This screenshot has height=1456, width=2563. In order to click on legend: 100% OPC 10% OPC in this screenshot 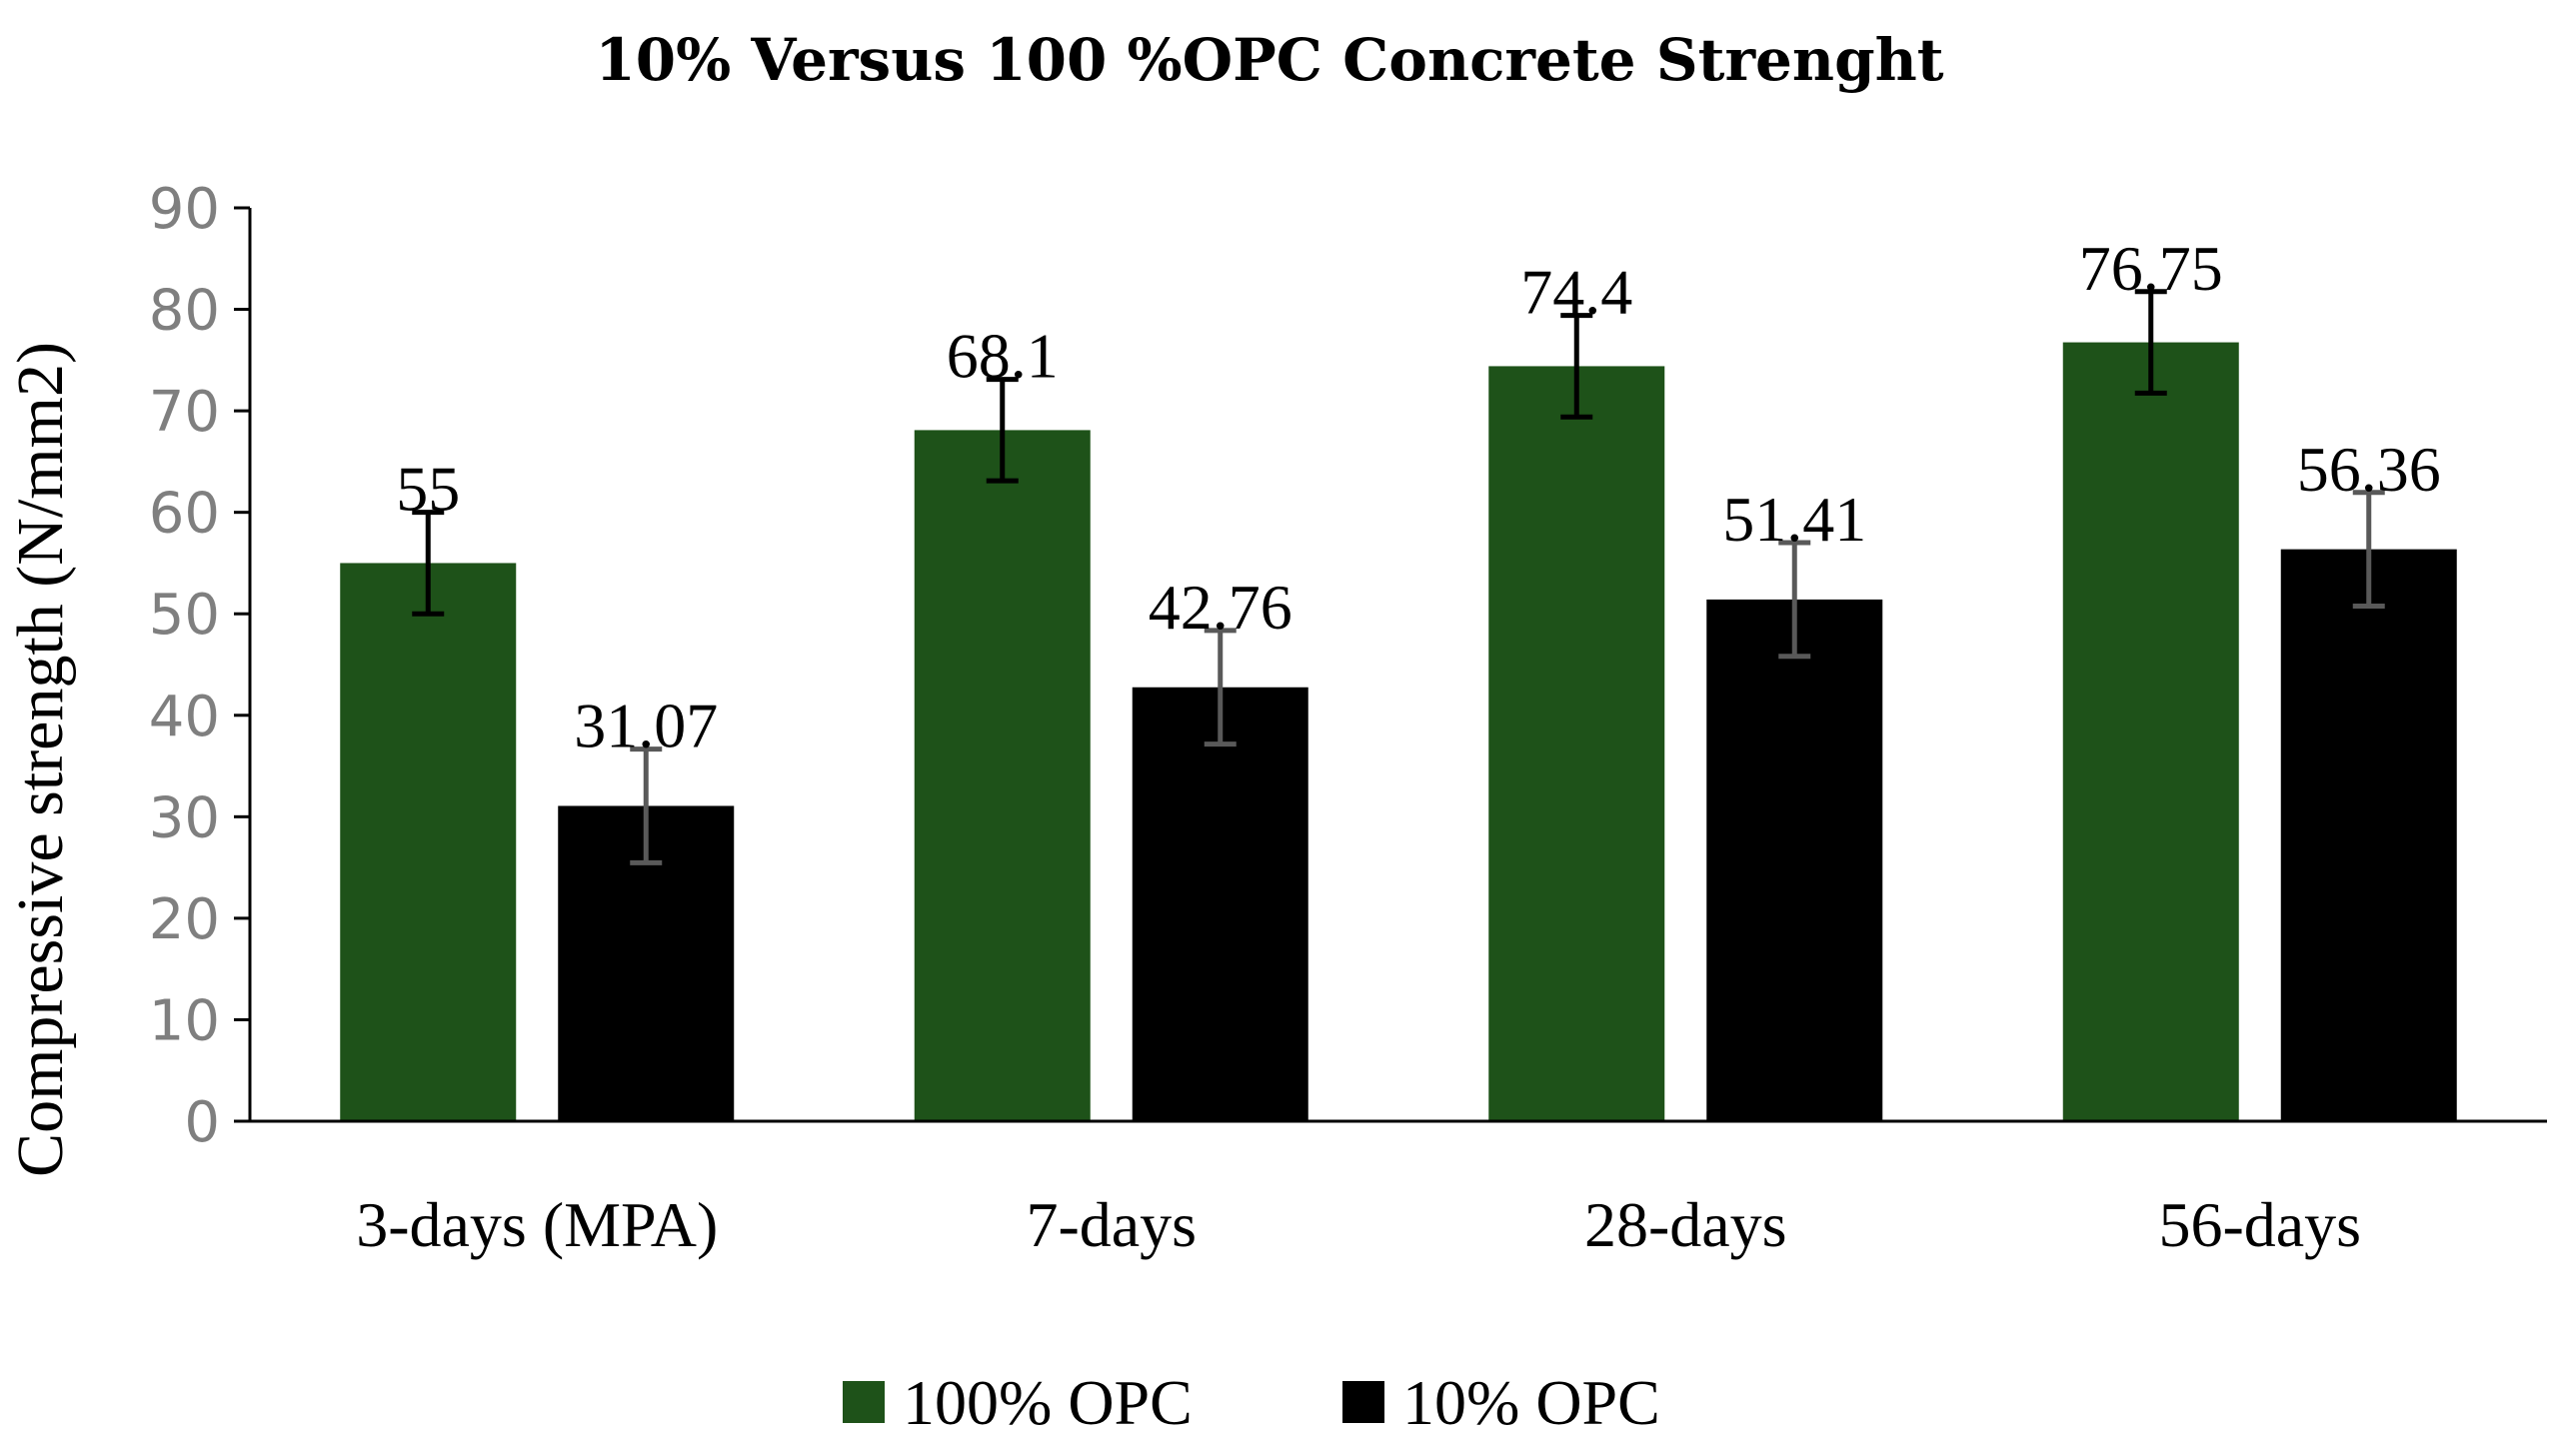, I will do `click(1251, 1403)`.